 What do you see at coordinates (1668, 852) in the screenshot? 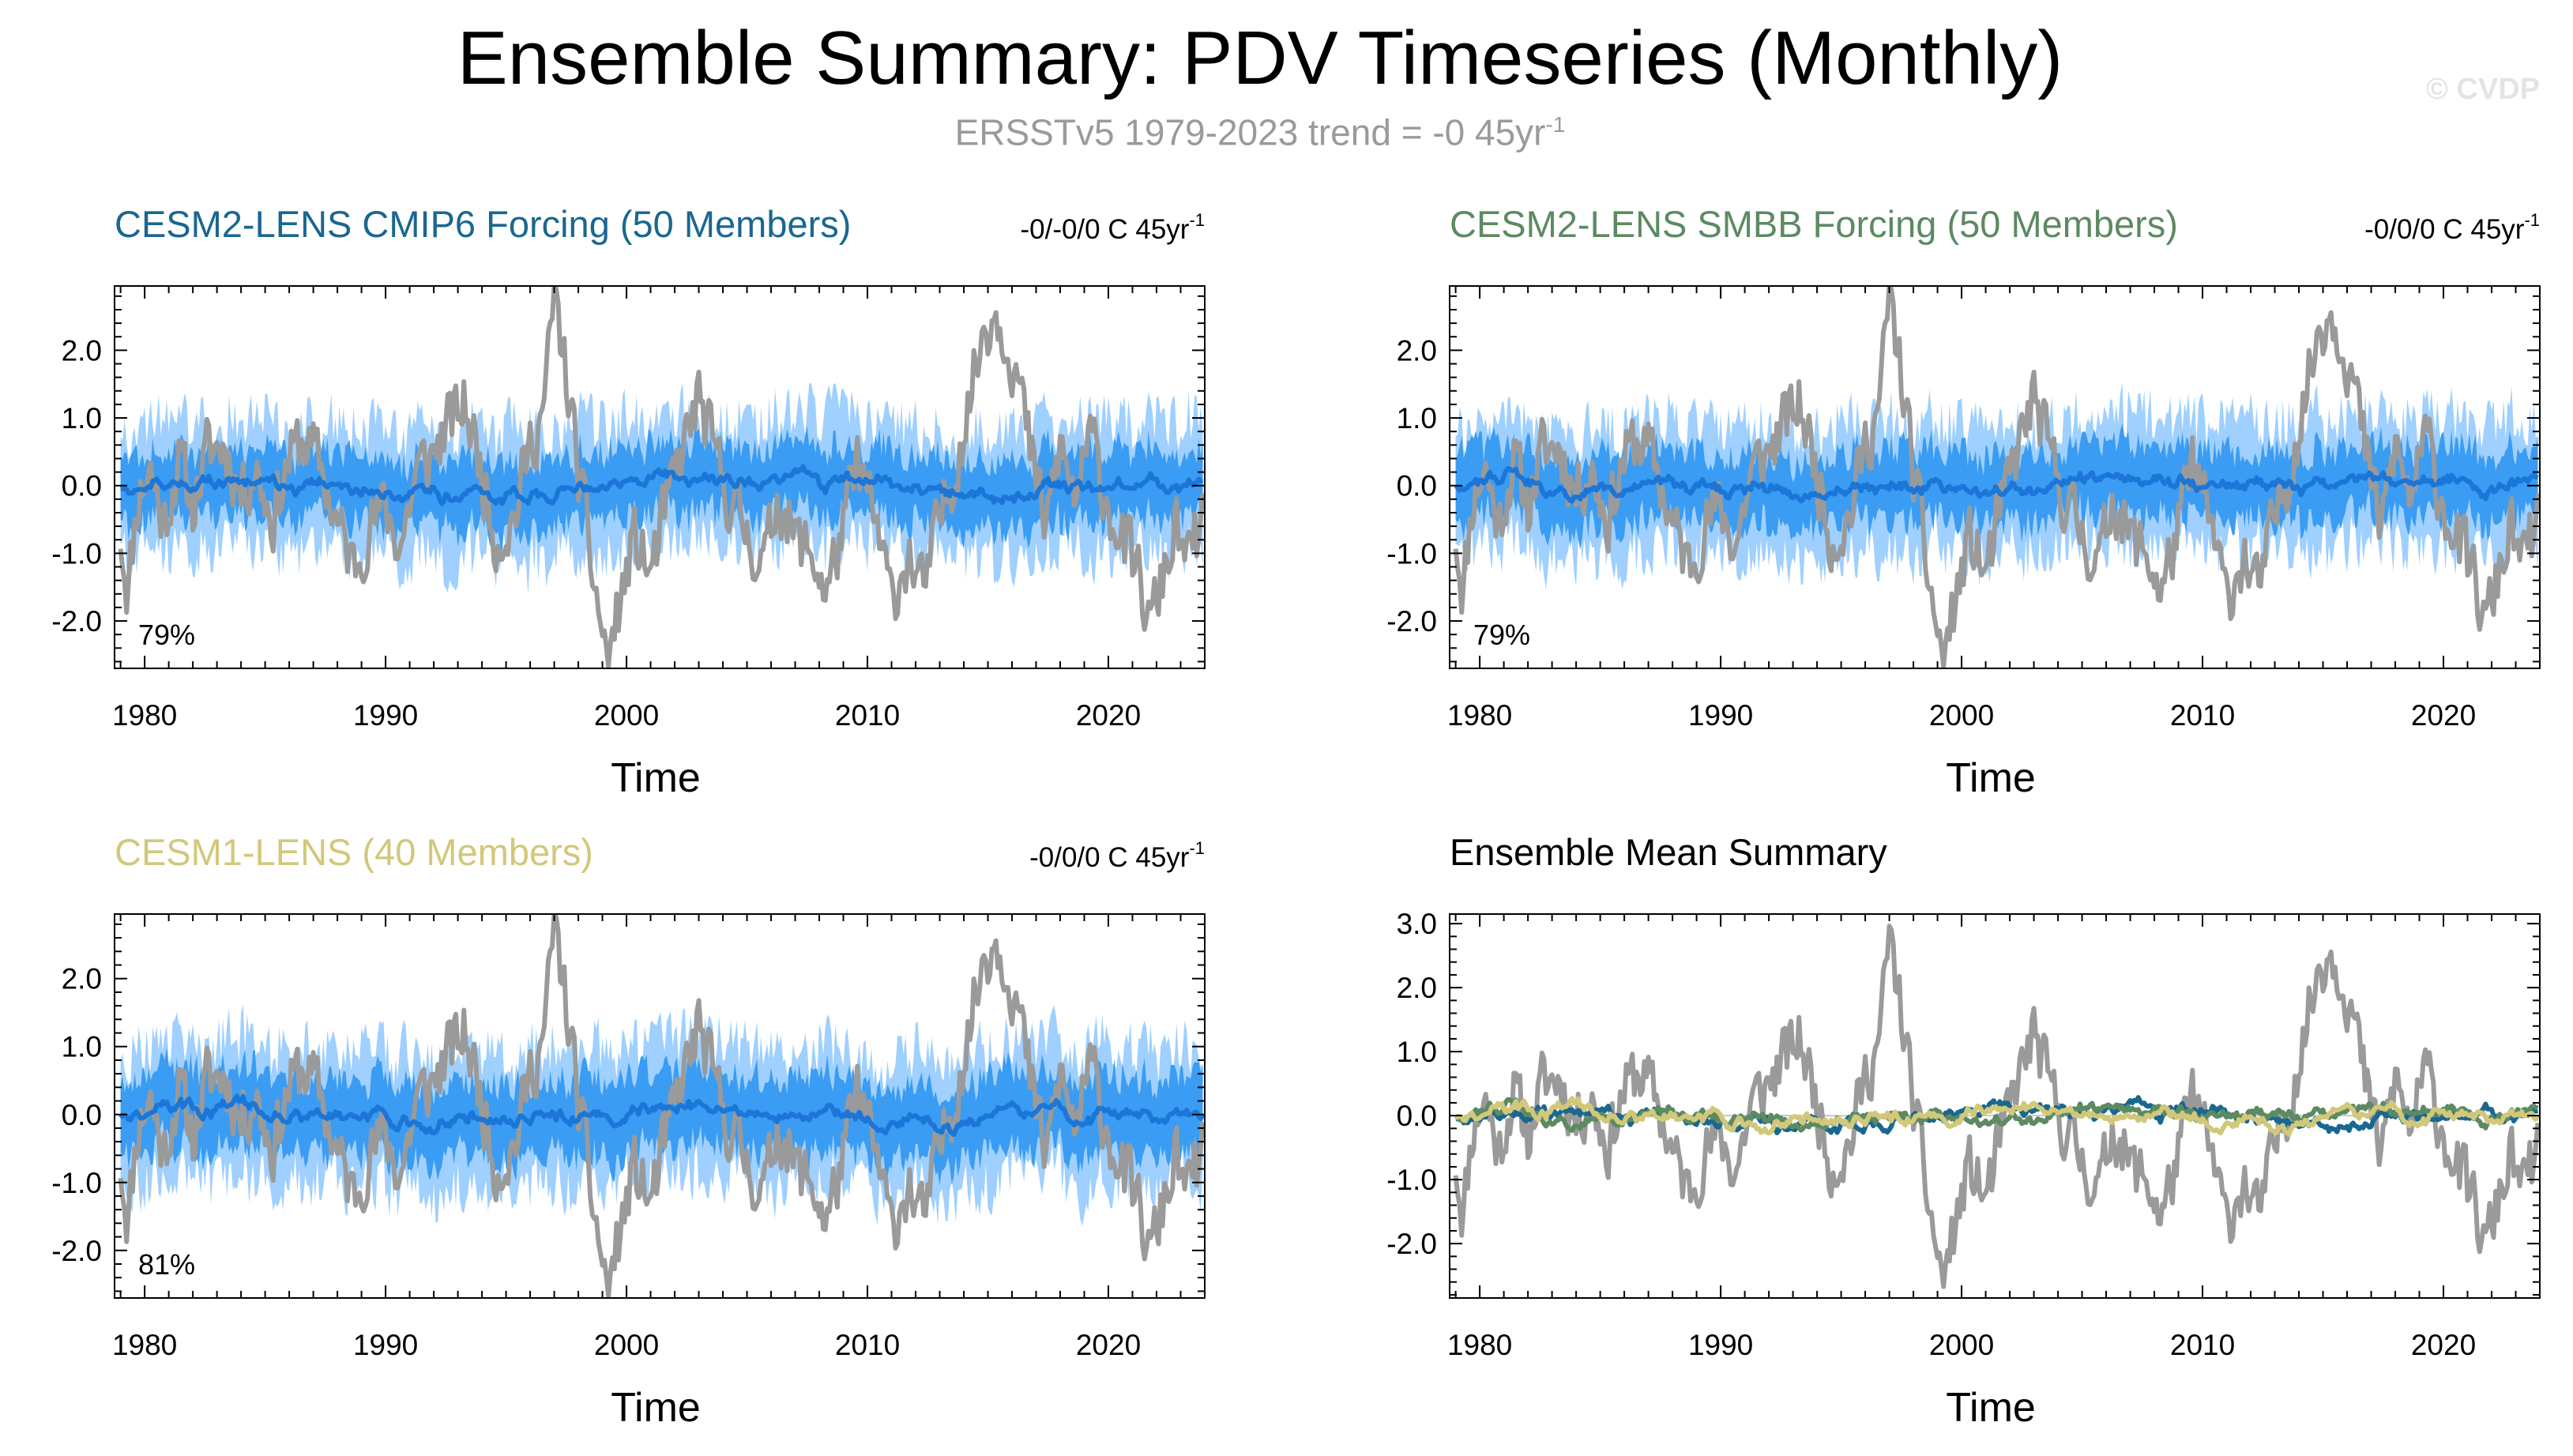
I see `panel-title: Ensemble Mean Summary` at bounding box center [1668, 852].